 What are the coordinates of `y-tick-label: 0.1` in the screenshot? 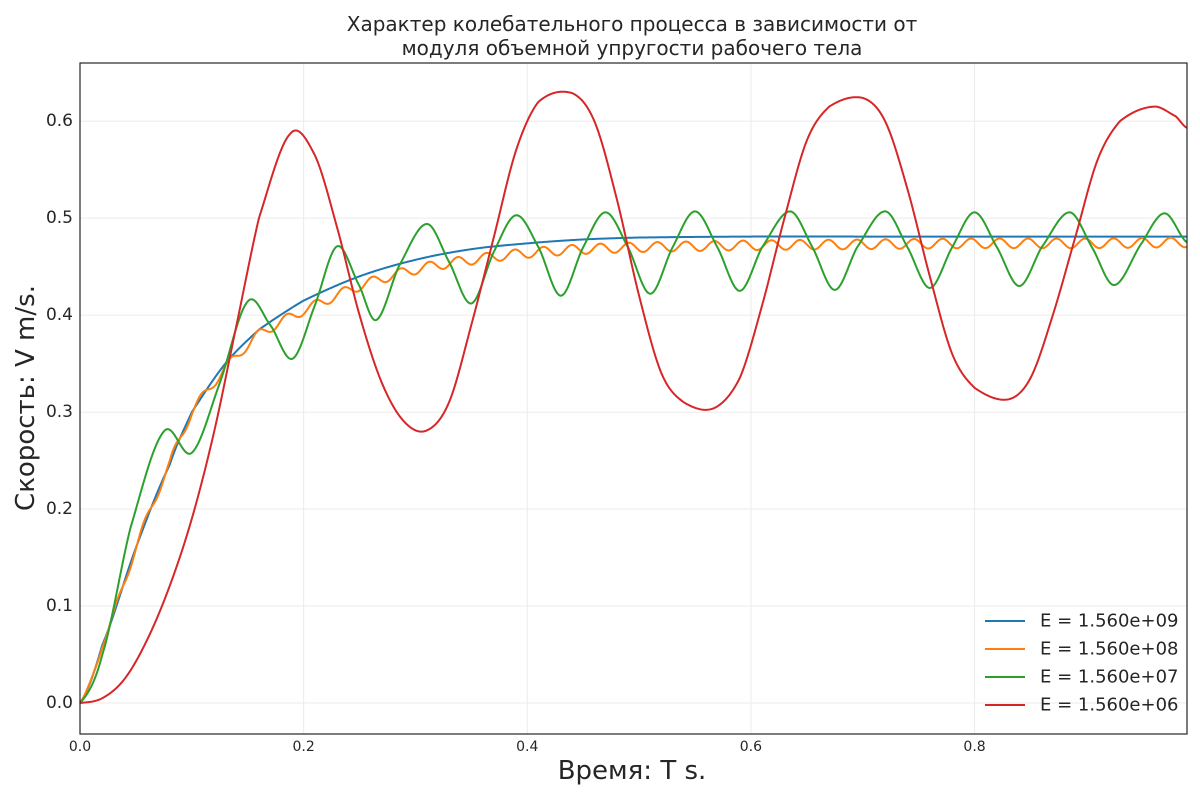 It's located at (59, 606).